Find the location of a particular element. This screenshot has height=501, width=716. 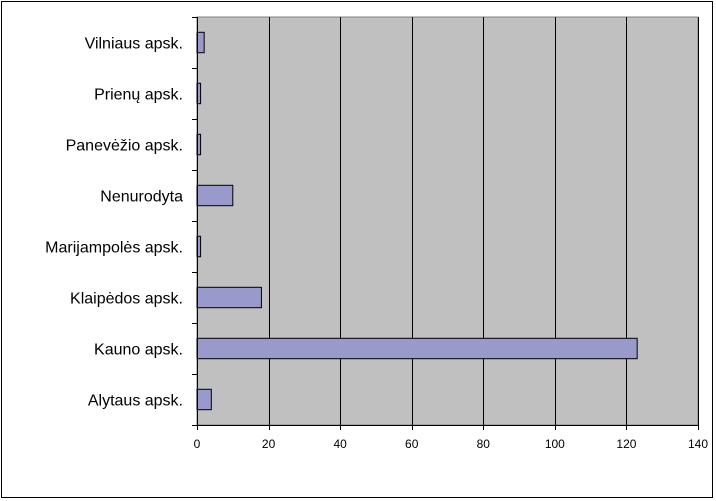

x-tick-label-0: 0 is located at coordinates (197, 444).